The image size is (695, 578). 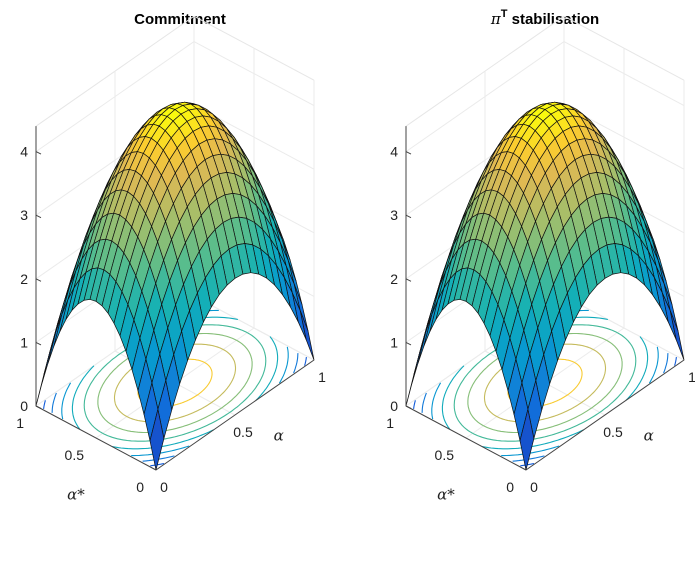 What do you see at coordinates (553, 19) in the screenshot?
I see `title-rest: stabilisation` at bounding box center [553, 19].